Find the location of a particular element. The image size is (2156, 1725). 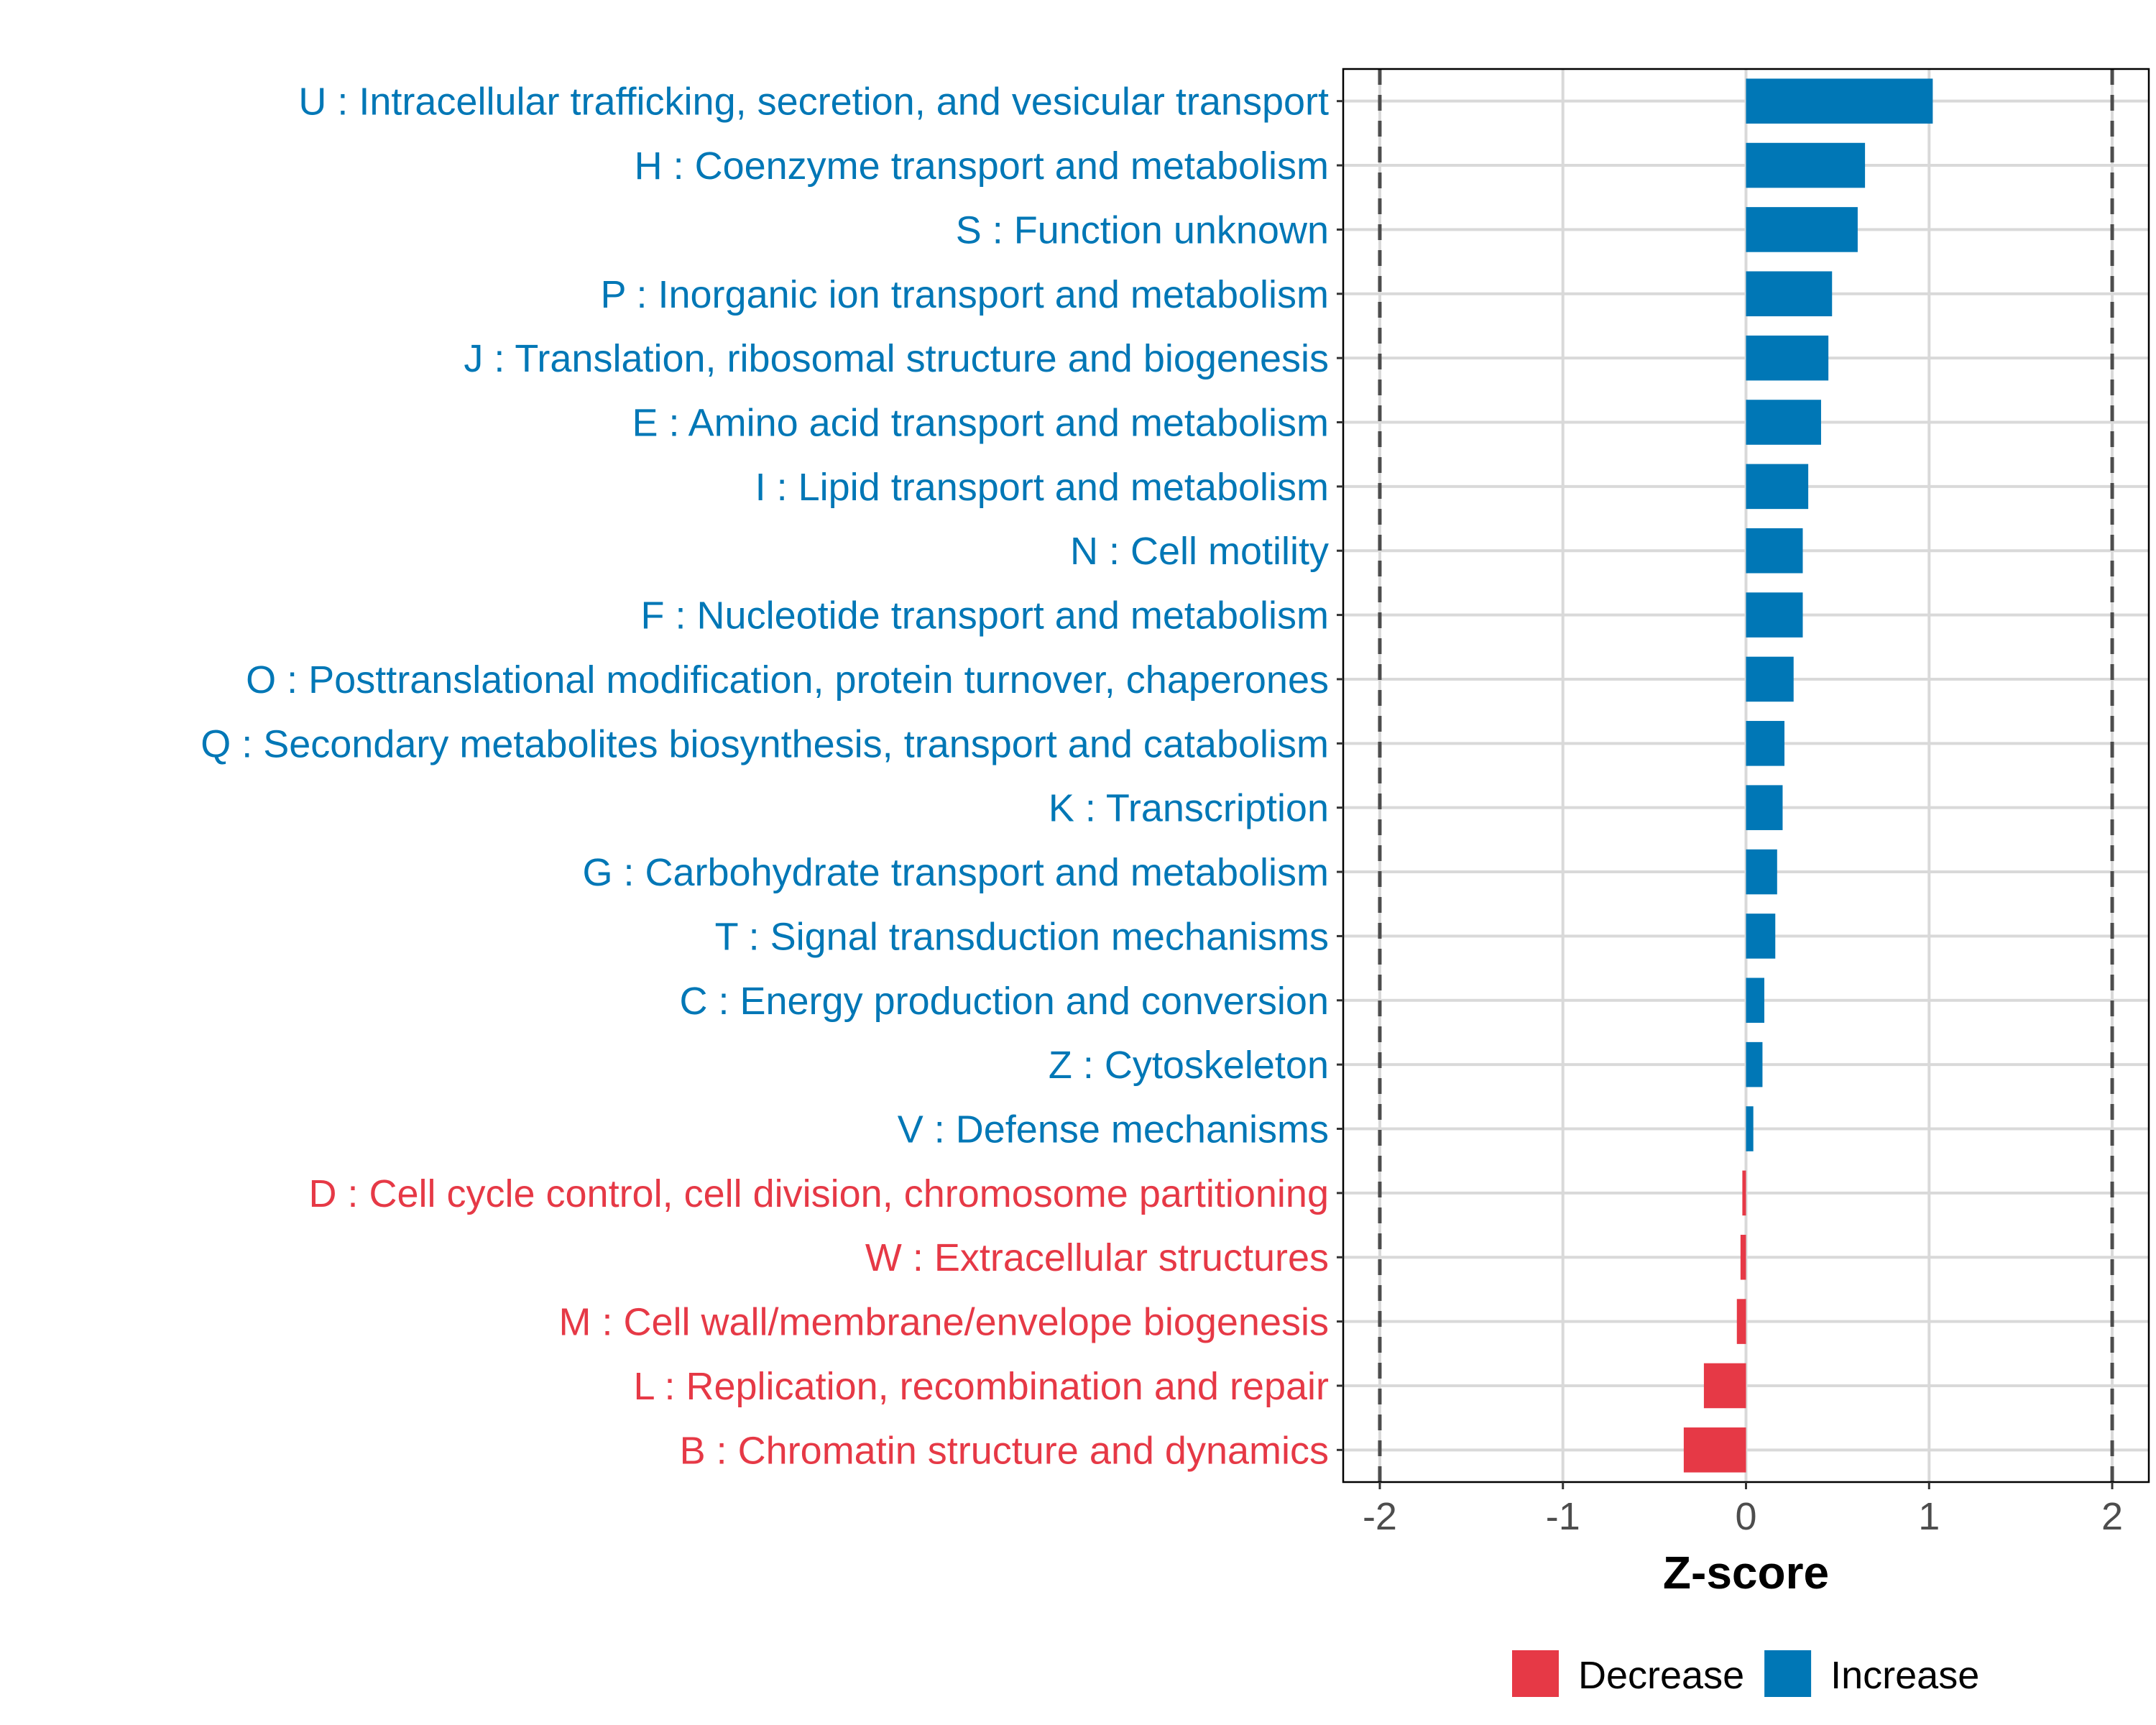

category-label: C : Energy production and conversion is located at coordinates (1004, 1001).